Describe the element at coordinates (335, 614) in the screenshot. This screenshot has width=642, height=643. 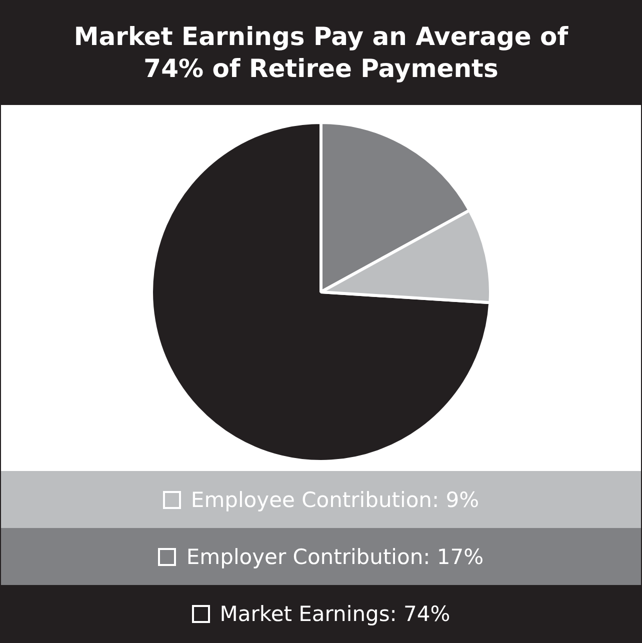
I see `legend-label: Market Earnings: 74%` at that location.